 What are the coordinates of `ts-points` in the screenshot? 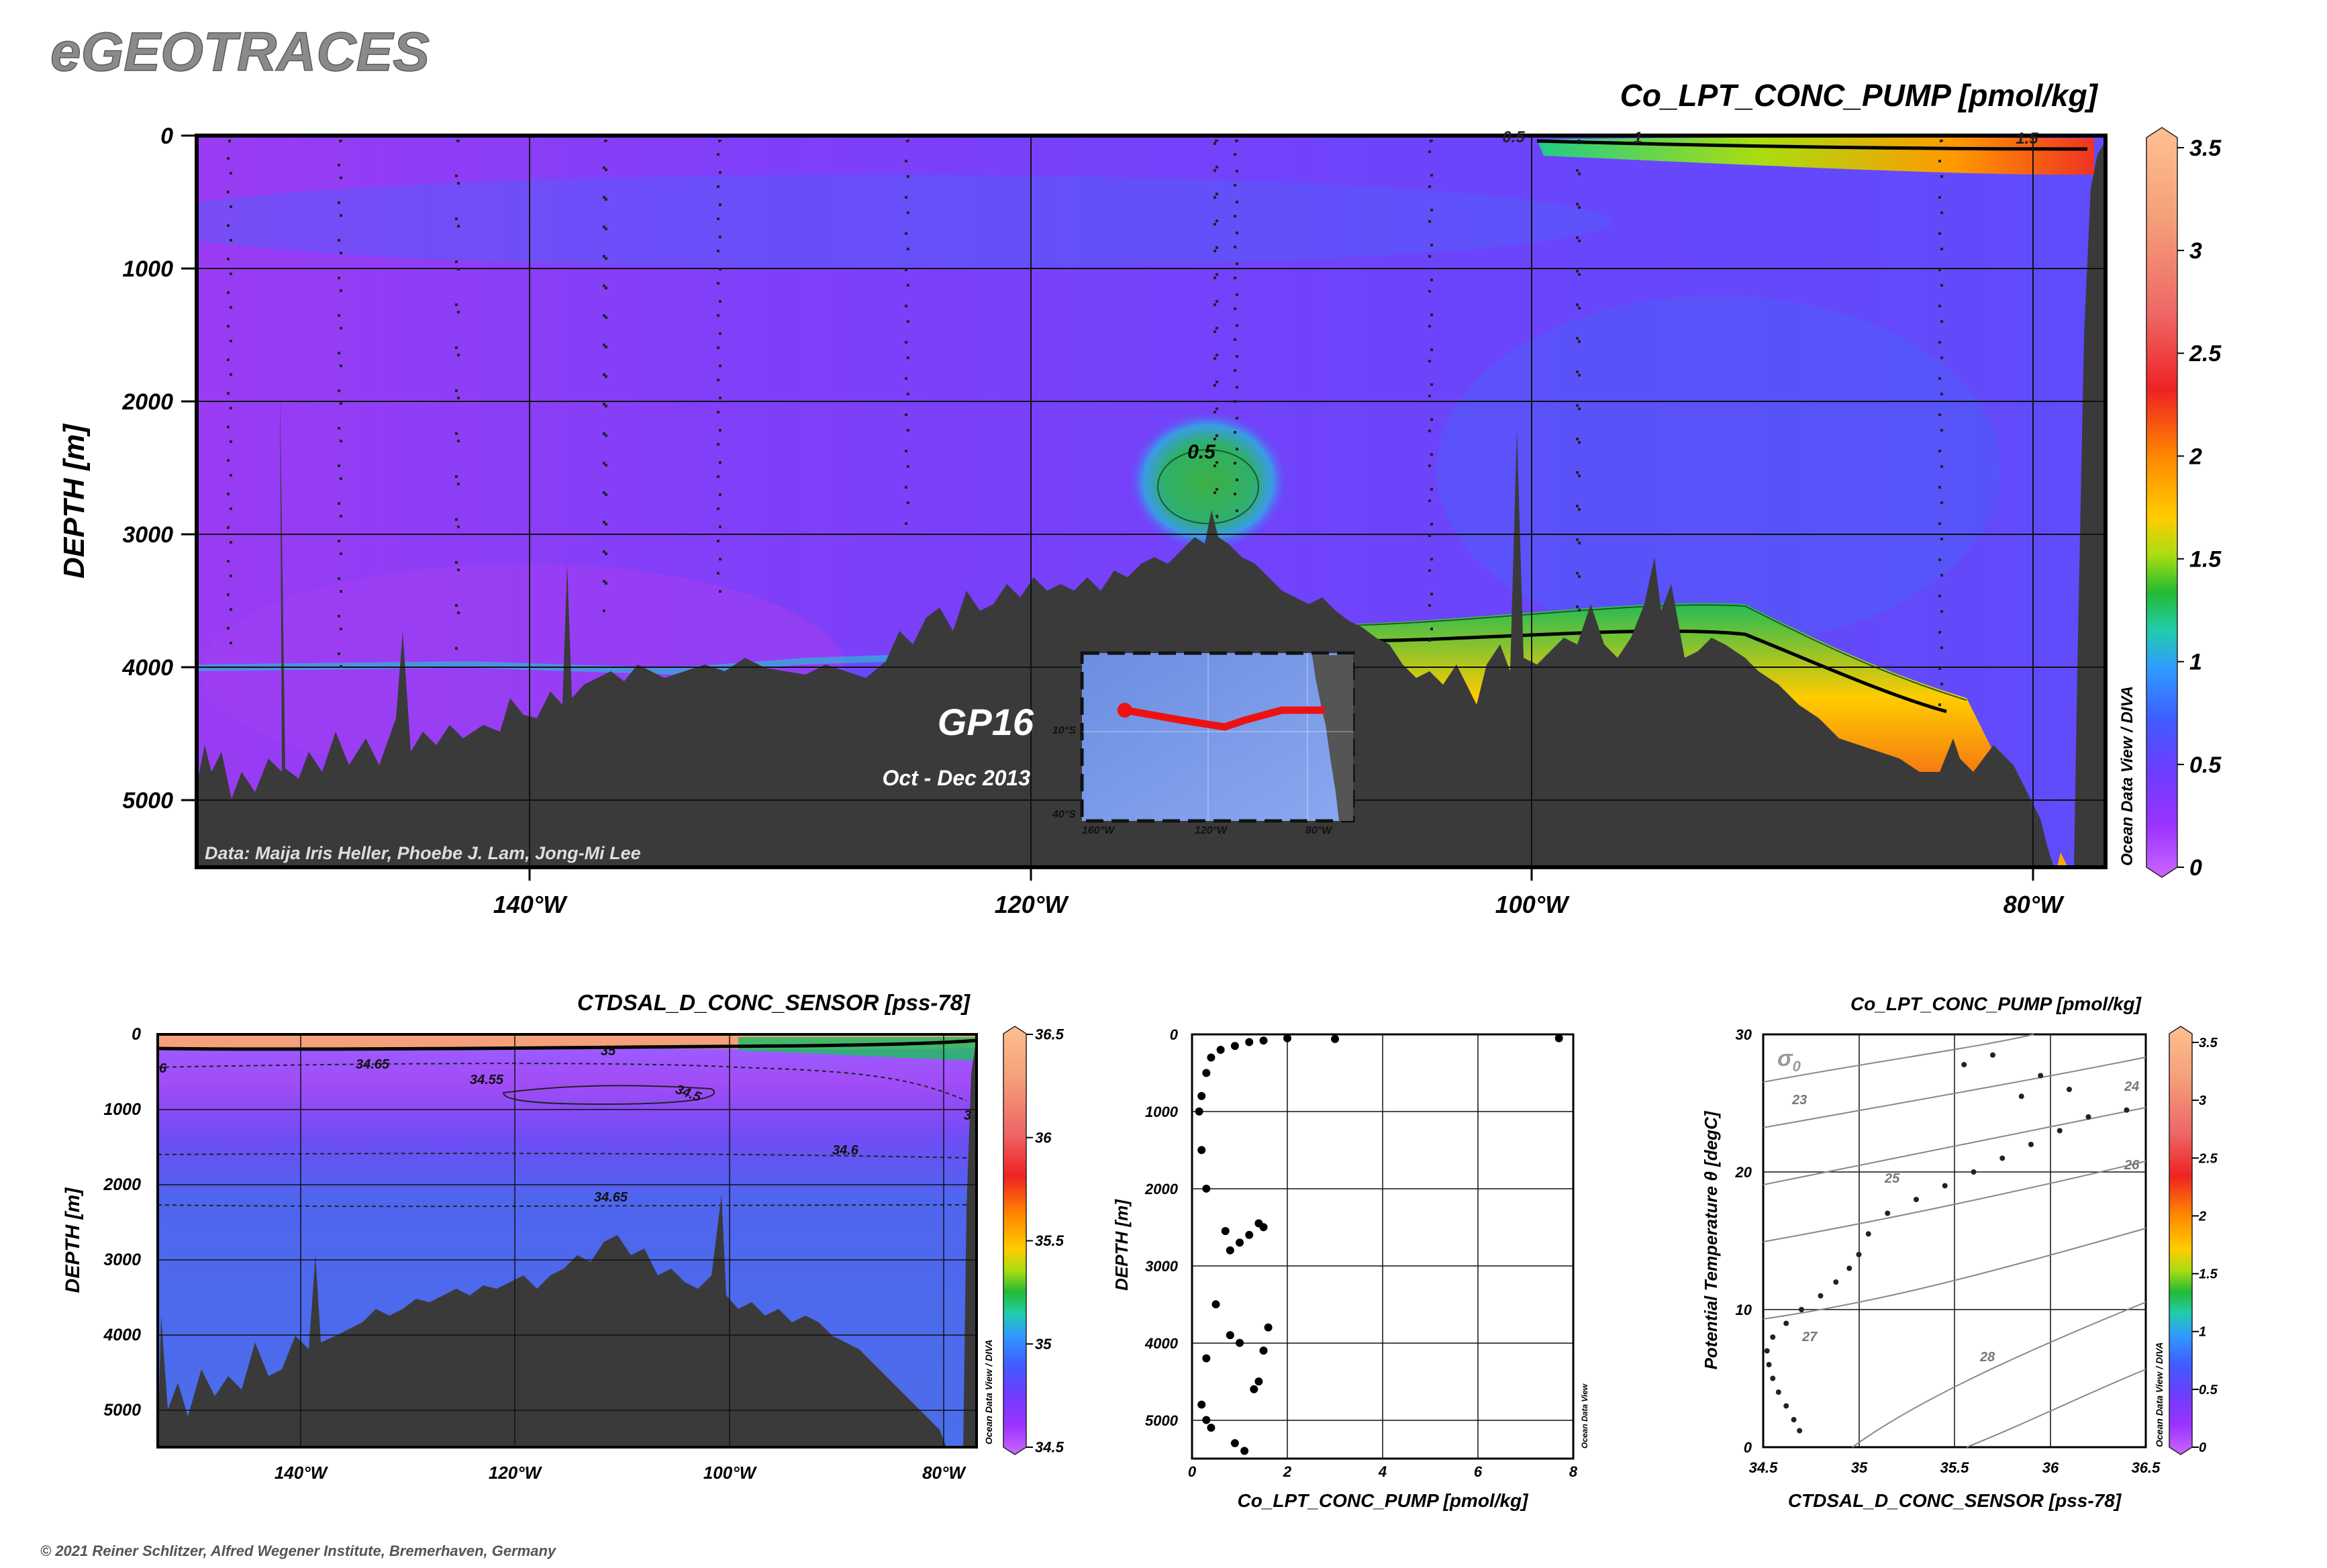 It's located at (1947, 1243).